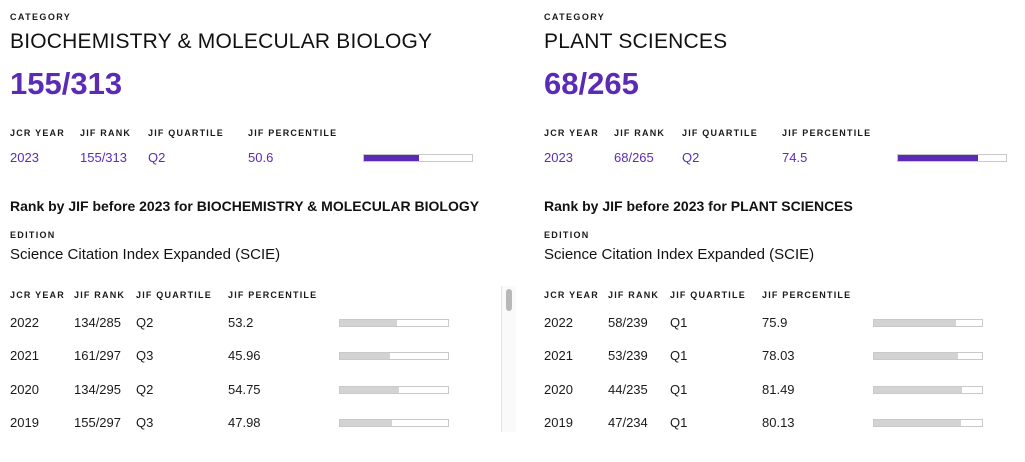 Image resolution: width=1025 pixels, height=462 pixels. Describe the element at coordinates (244, 389) in the screenshot. I see `row-percentile: 54.75` at that location.